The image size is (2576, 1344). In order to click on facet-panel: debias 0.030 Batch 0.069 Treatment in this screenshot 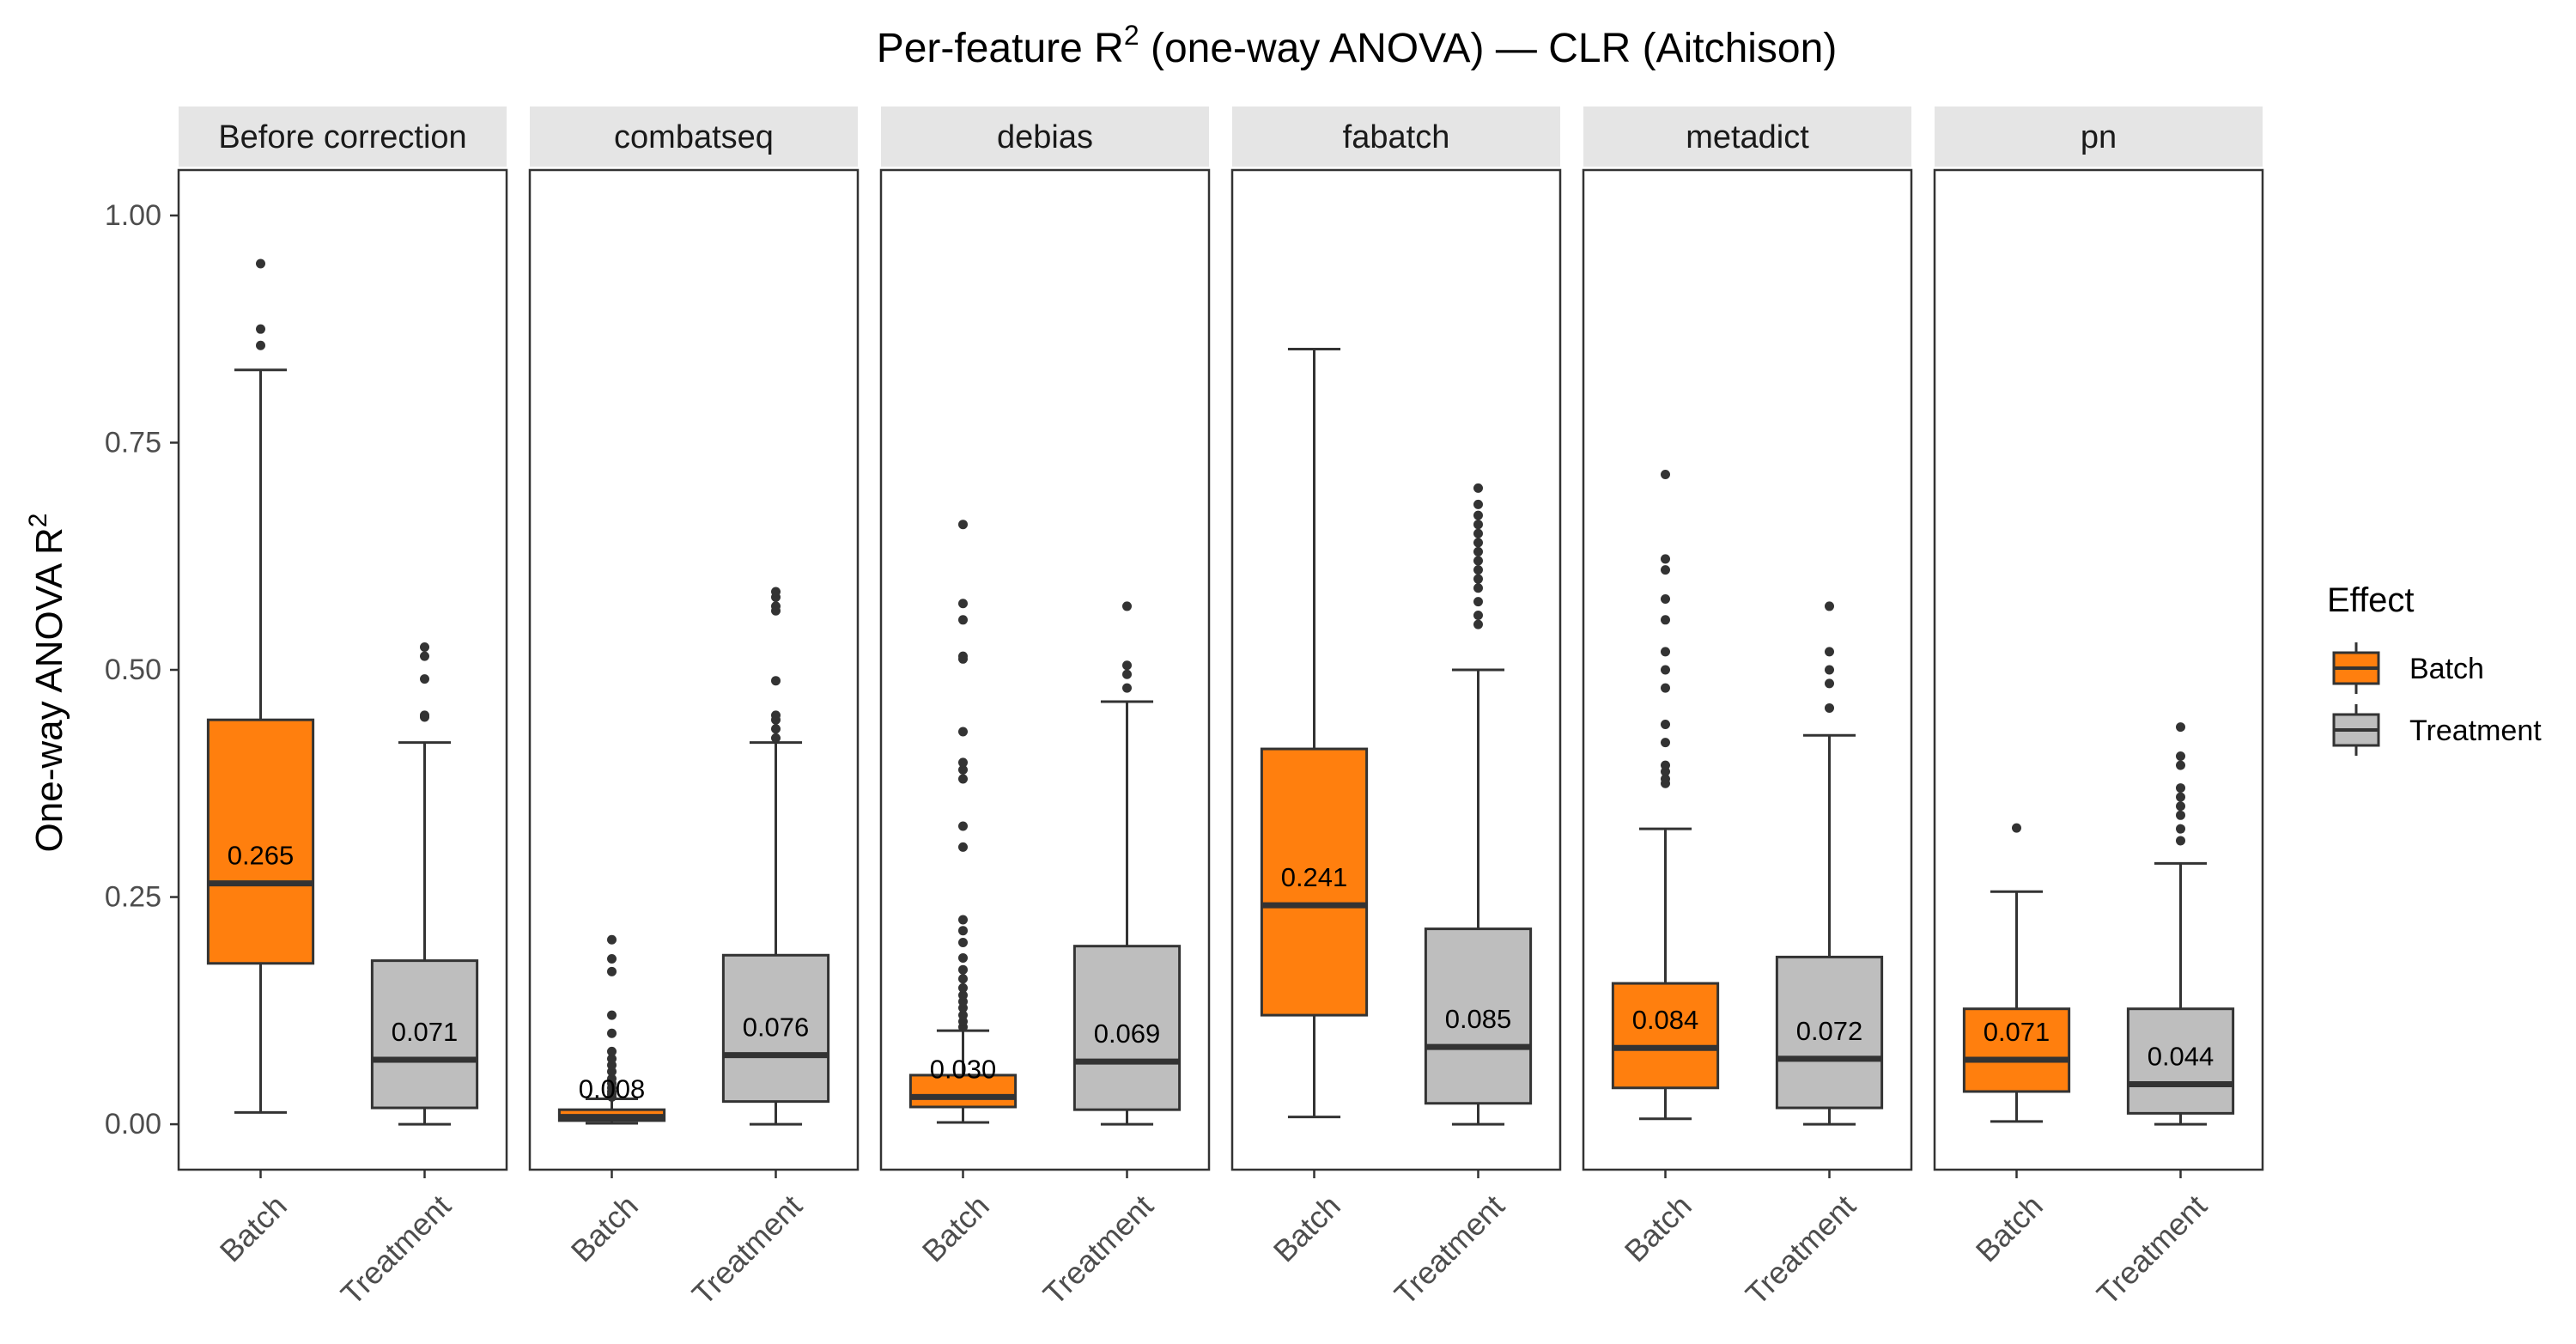, I will do `click(1045, 708)`.